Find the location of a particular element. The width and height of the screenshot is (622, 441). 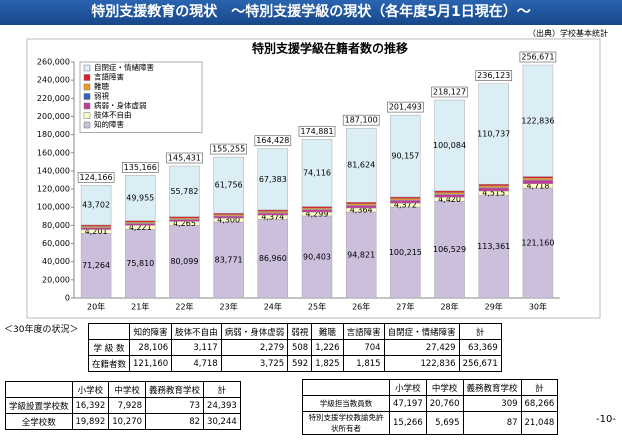

total-label: 201,493 is located at coordinates (405, 107).